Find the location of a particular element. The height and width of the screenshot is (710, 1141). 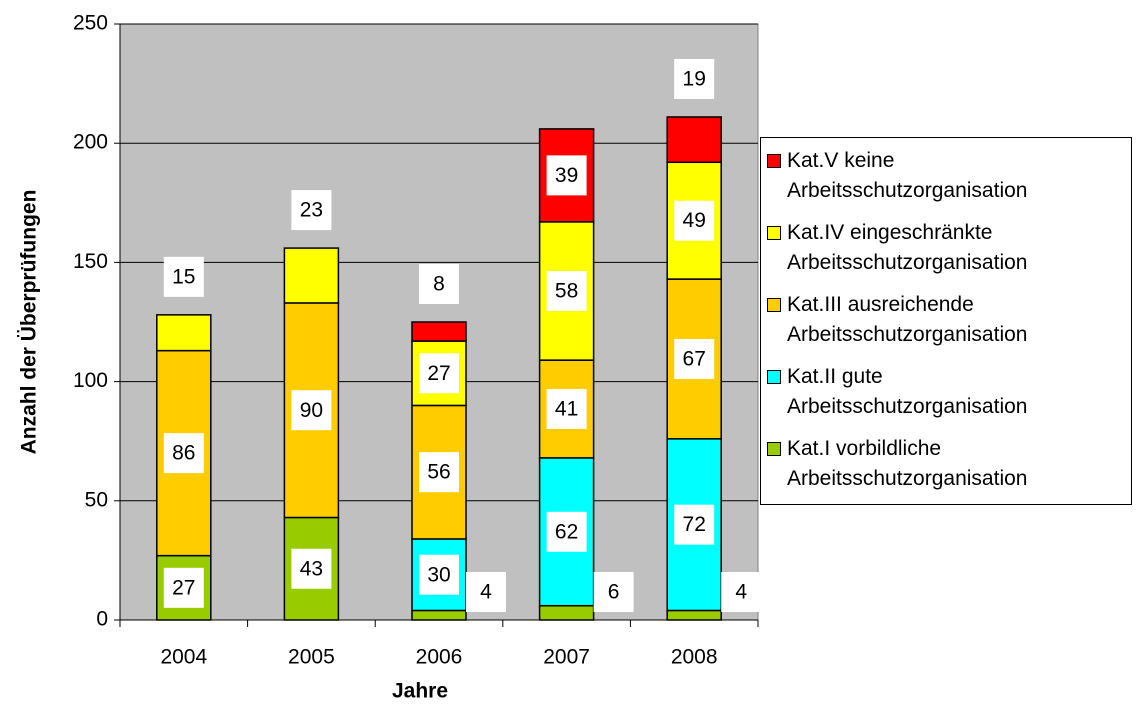

data-label: 43 is located at coordinates (311, 568).